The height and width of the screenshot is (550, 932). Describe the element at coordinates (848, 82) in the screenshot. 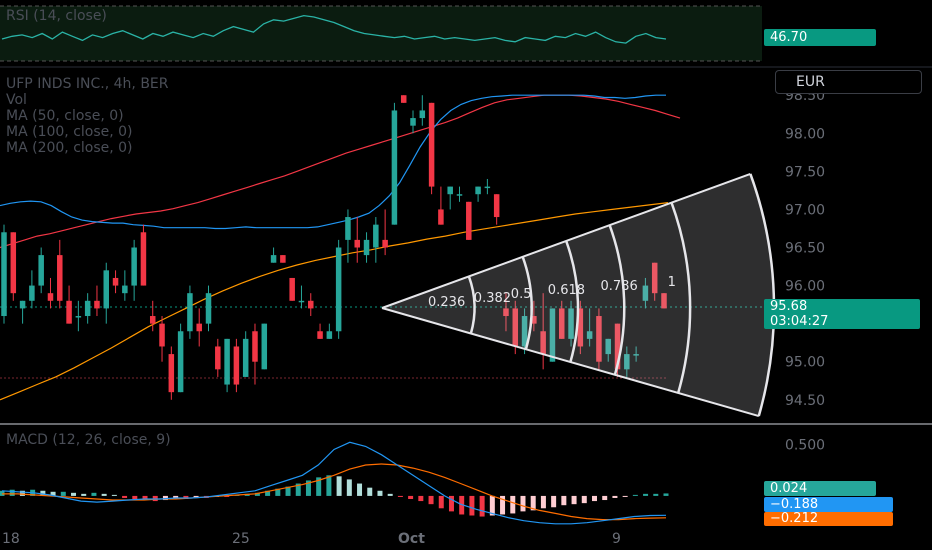

I see `currency-button: EUR` at that location.